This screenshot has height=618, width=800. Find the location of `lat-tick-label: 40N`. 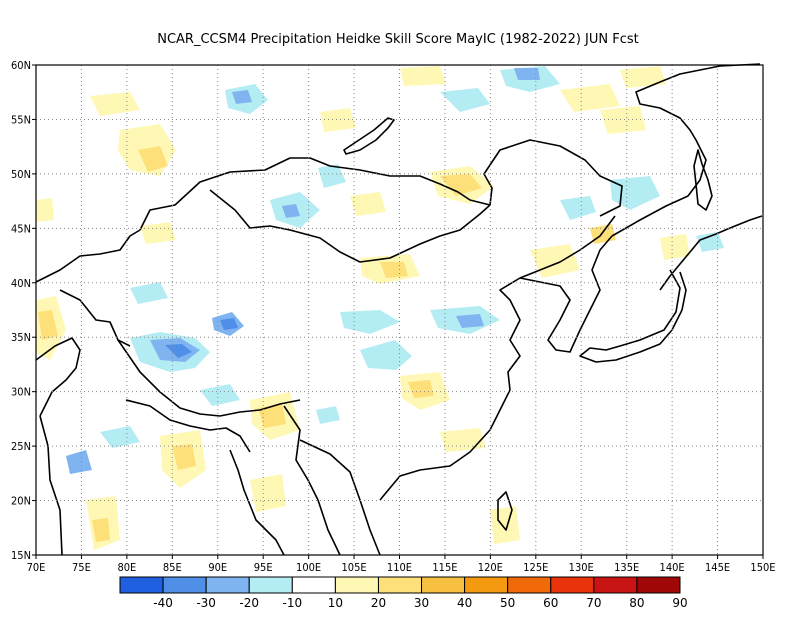

lat-tick-label: 40N is located at coordinates (21, 283).